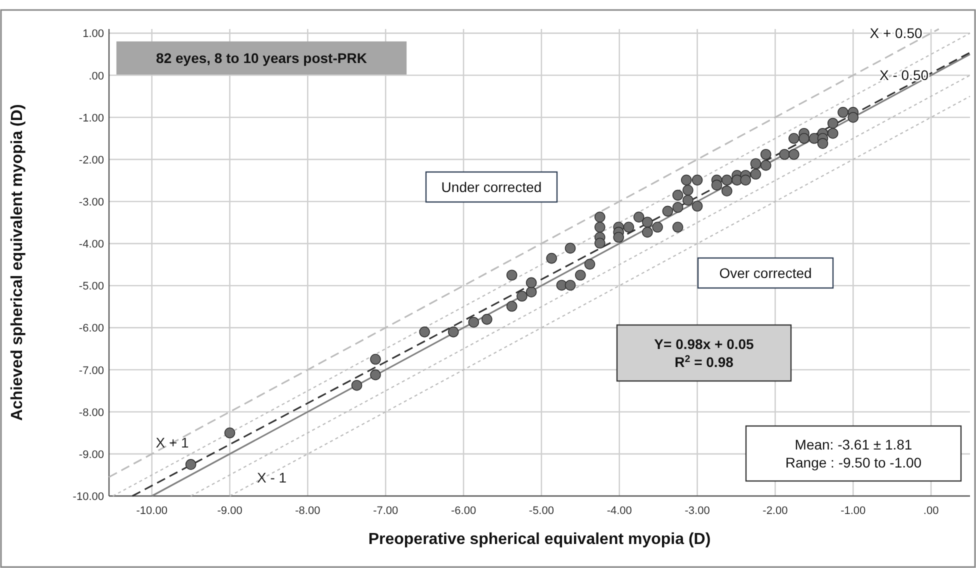  Describe the element at coordinates (91, 118) in the screenshot. I see `y-tick-label: -1.00` at that location.